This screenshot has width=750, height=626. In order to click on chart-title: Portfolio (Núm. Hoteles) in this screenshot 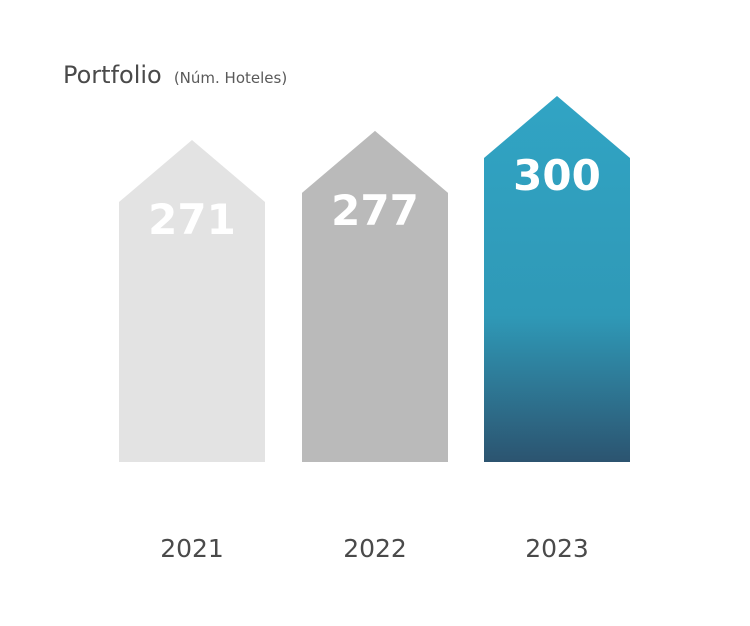, I will do `click(175, 75)`.